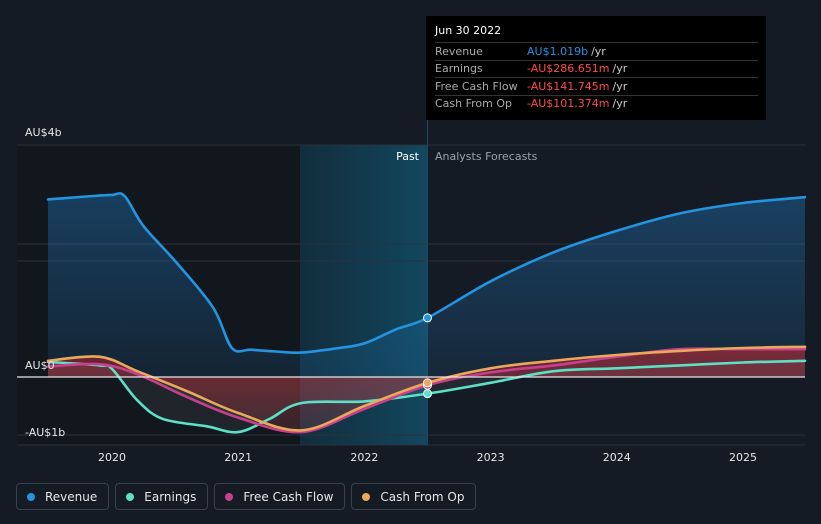 This screenshot has width=821, height=524. Describe the element at coordinates (459, 51) in the screenshot. I see `tooltip-row-label: Revenue` at that location.